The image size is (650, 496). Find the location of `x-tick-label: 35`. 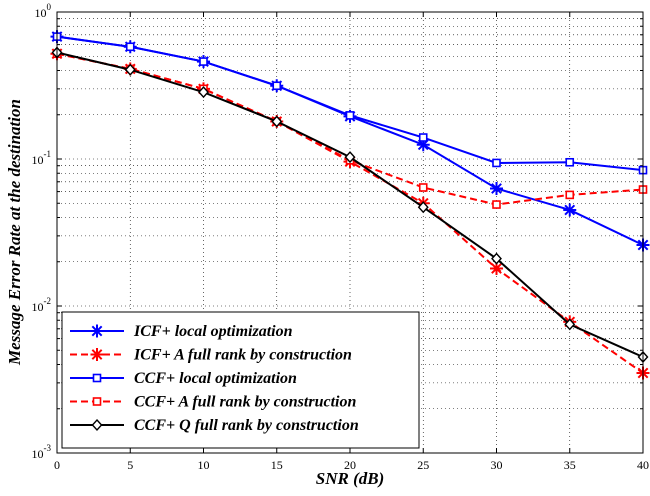

x-tick-label: 35 is located at coordinates (570, 465).